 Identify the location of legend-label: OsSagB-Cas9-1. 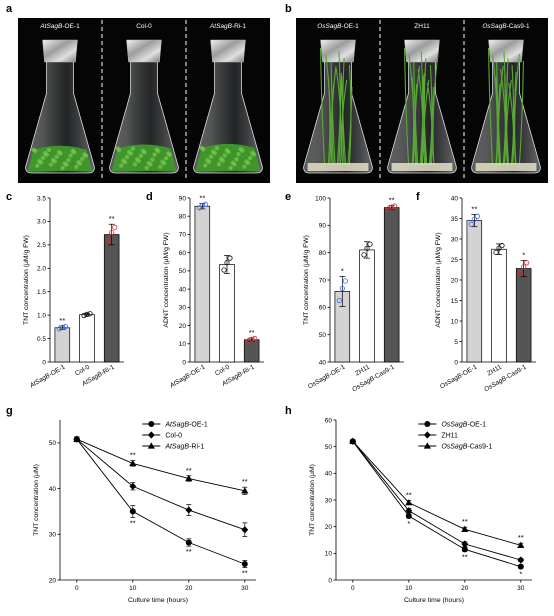
(466, 447).